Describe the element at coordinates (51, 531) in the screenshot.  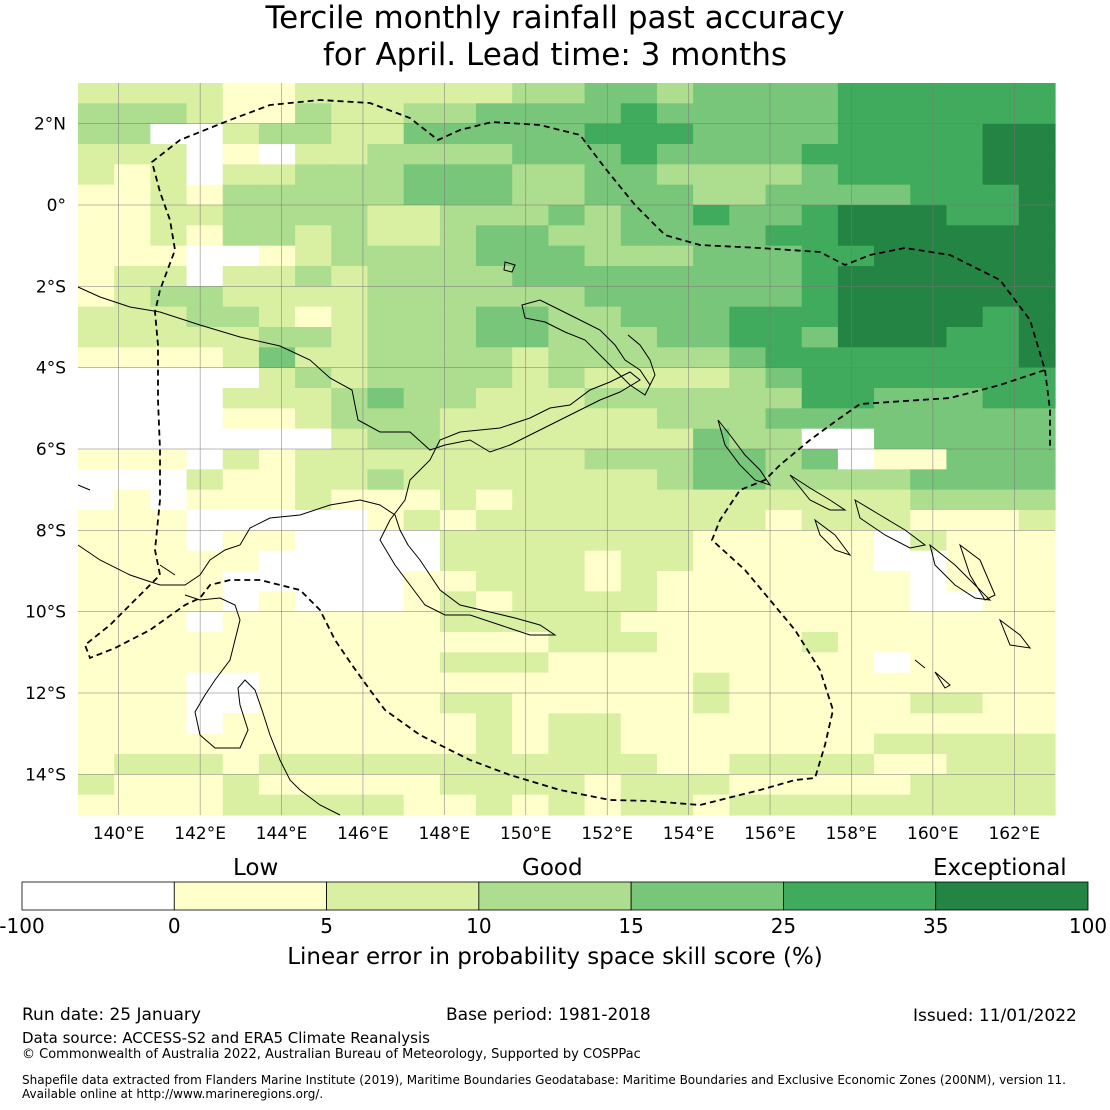
I see `latitude-tick-label: 8°S` at that location.